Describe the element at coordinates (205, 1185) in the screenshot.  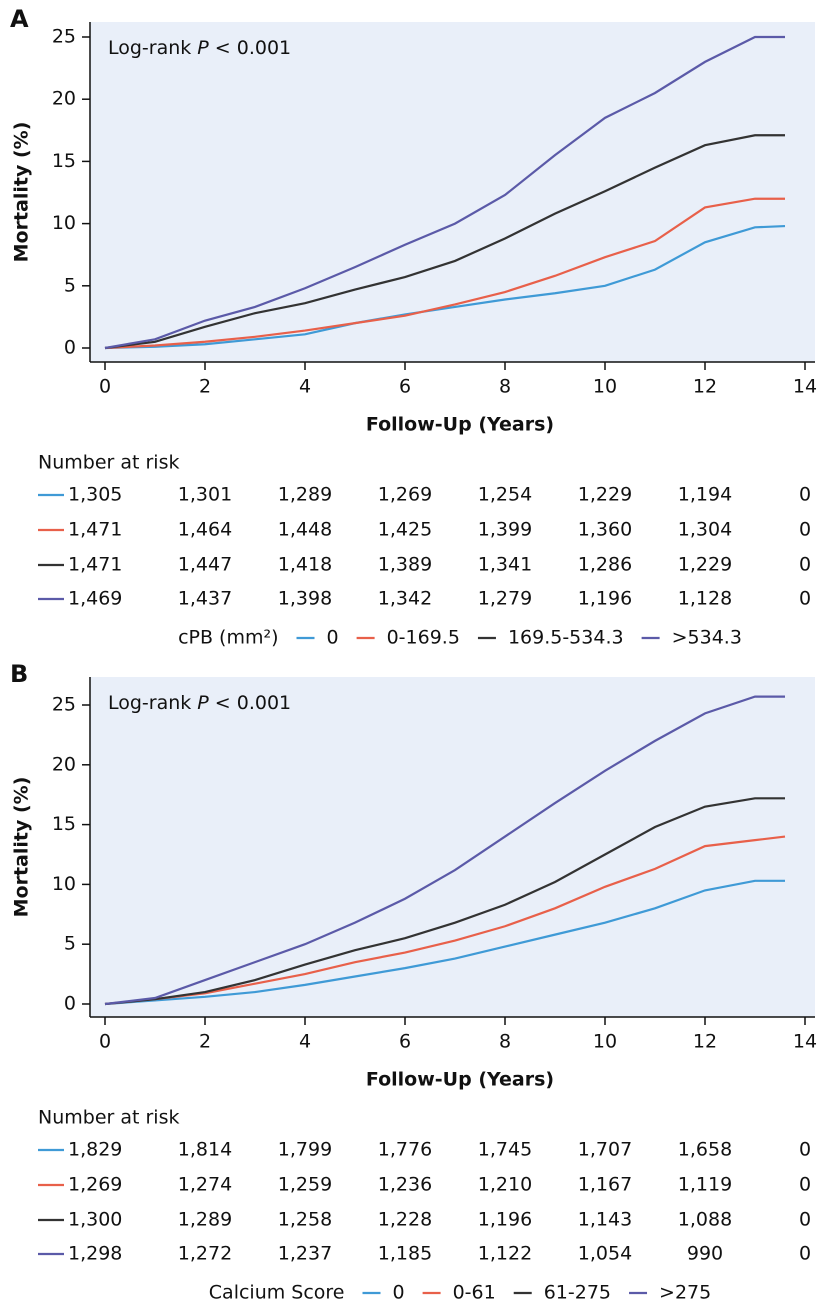
I see `risk-count: 1,274` at that location.